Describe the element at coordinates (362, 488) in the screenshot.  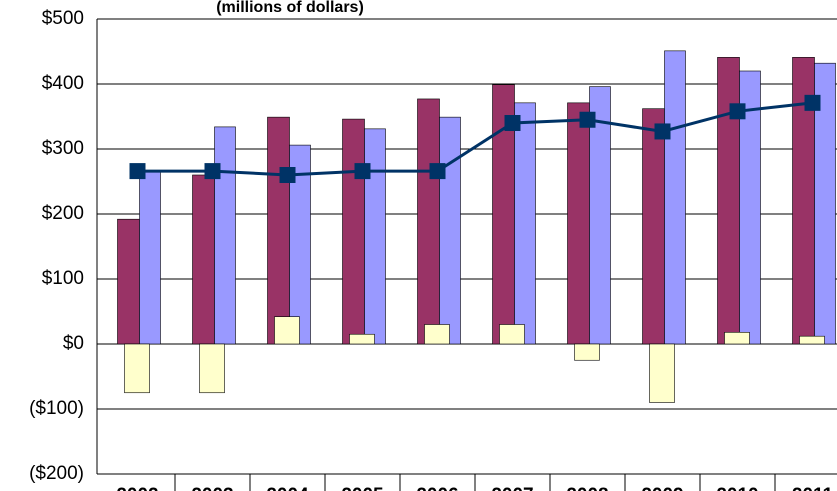
I see `x-tick-label: 2005` at that location.